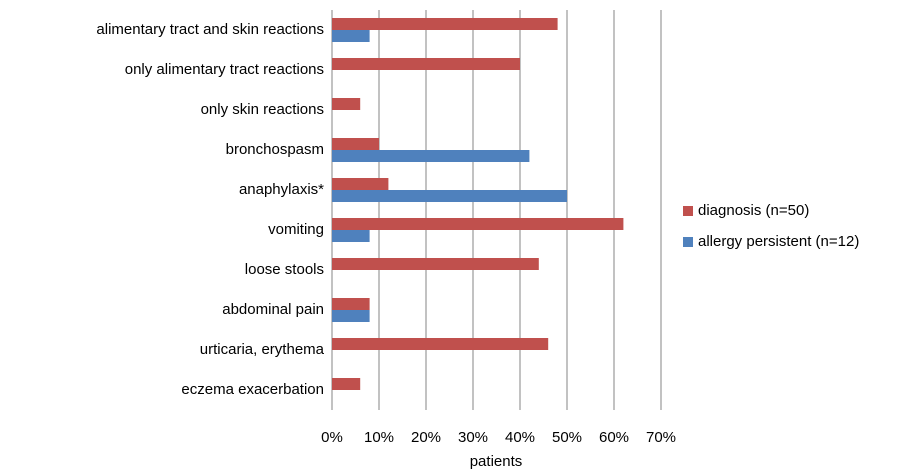  Describe the element at coordinates (567, 437) in the screenshot. I see `x-tick-label: 50%` at that location.